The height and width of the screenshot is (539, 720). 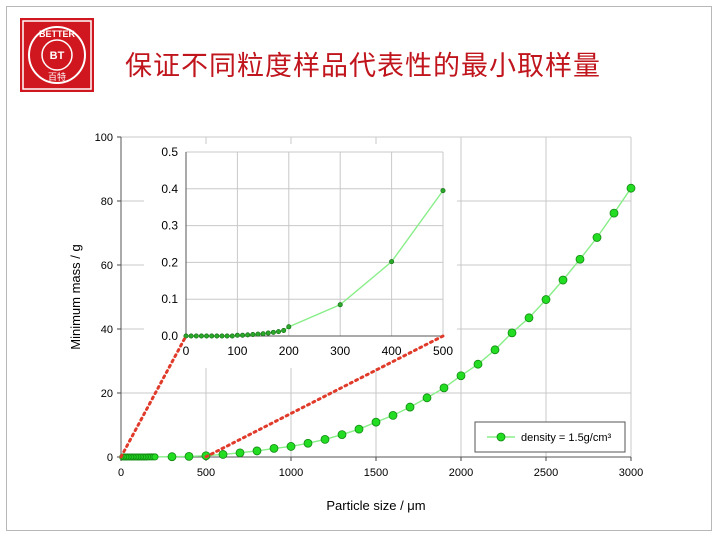 What do you see at coordinates (237, 351) in the screenshot?
I see `inset-x-tick-label: 100` at bounding box center [237, 351].